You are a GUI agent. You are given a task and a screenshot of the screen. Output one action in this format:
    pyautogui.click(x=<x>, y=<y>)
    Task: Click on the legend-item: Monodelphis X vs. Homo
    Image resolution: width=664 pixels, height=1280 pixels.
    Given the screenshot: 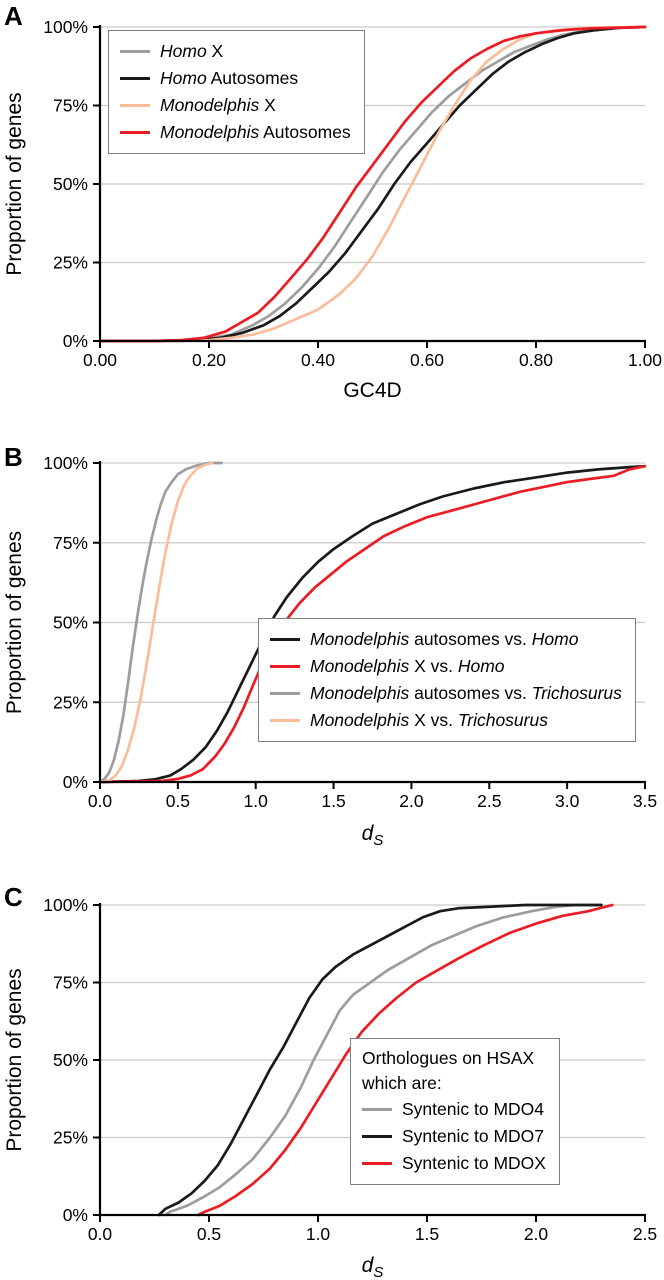 What is the action you would take?
    pyautogui.click(x=446, y=666)
    